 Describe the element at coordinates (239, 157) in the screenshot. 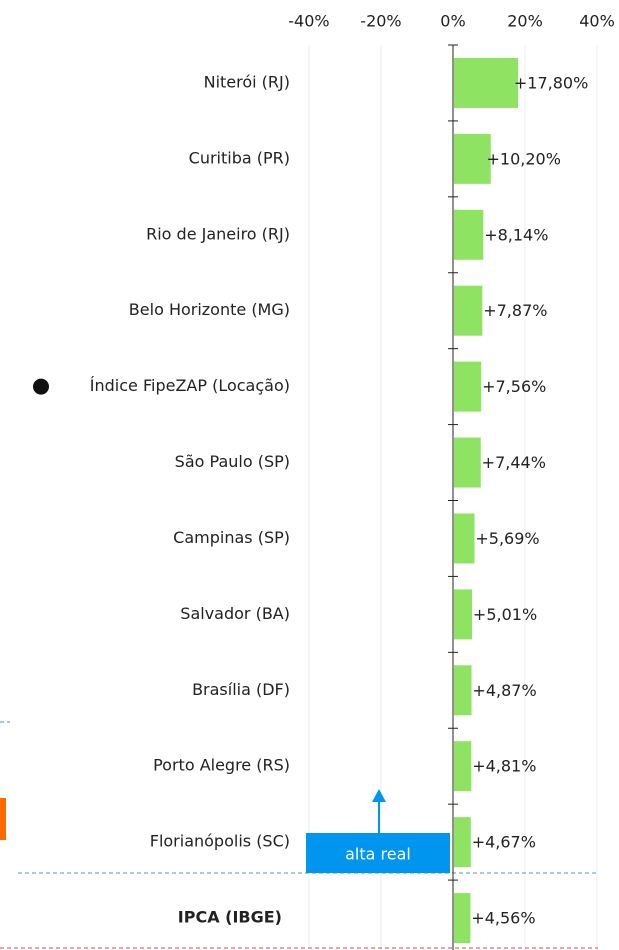

I see `y-tick-label: Curitiba (PR)` at that location.